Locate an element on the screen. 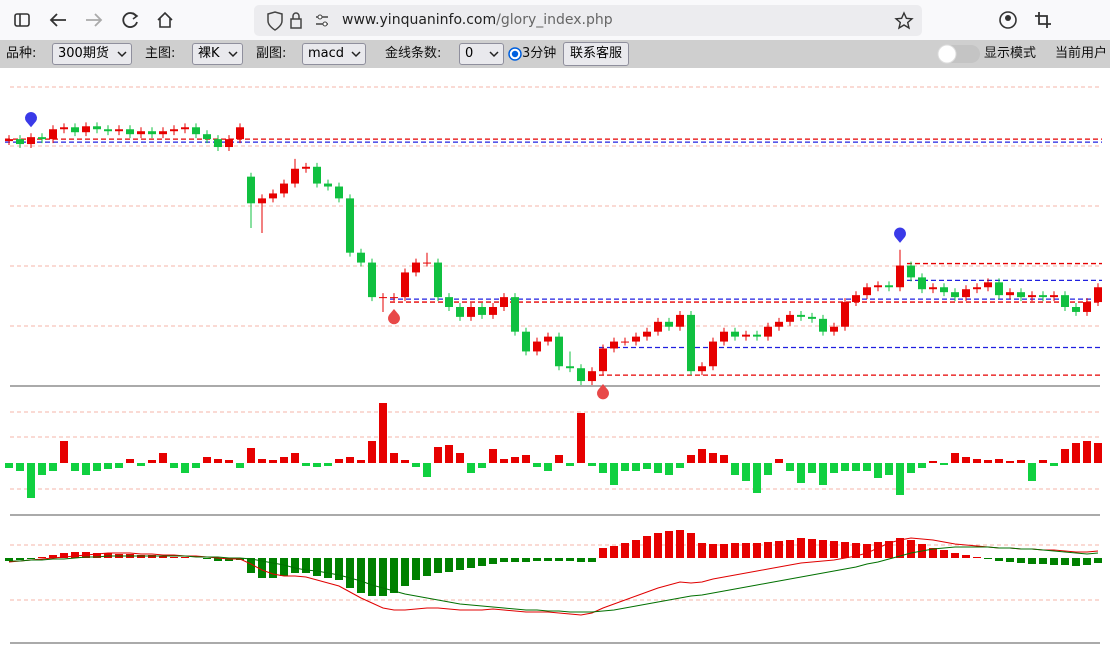 Image resolution: width=1110 pixels, height=659 pixels. select: 裸K is located at coordinates (217, 54).